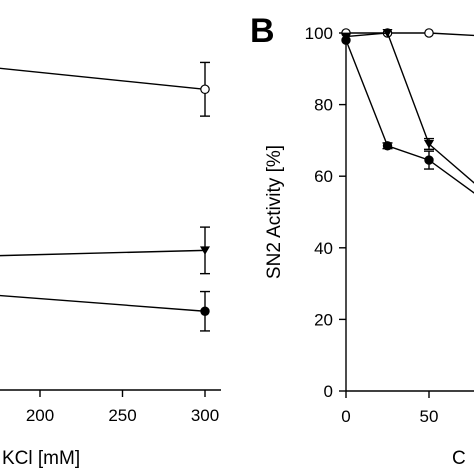 Image resolution: width=474 pixels, height=474 pixels. I want to click on panel-b-x-axis-label: C, so click(459, 458).